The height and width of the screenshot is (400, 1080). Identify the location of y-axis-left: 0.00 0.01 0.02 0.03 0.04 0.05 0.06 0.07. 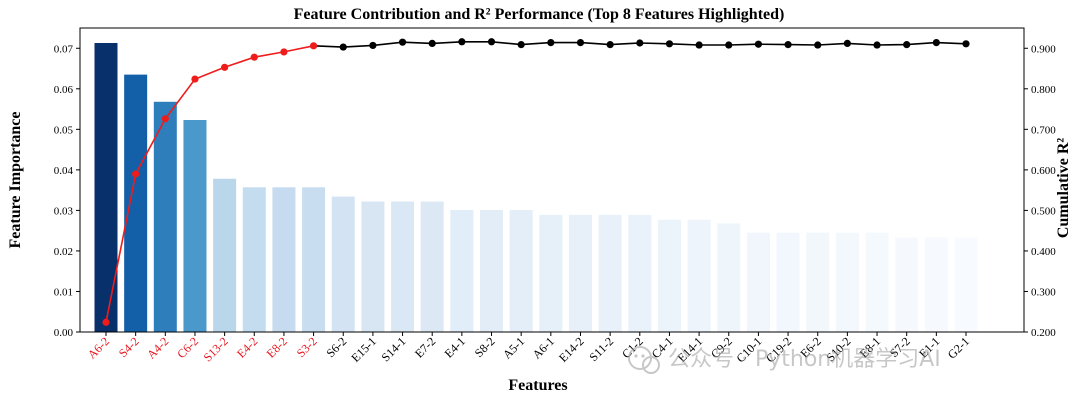
(67, 191).